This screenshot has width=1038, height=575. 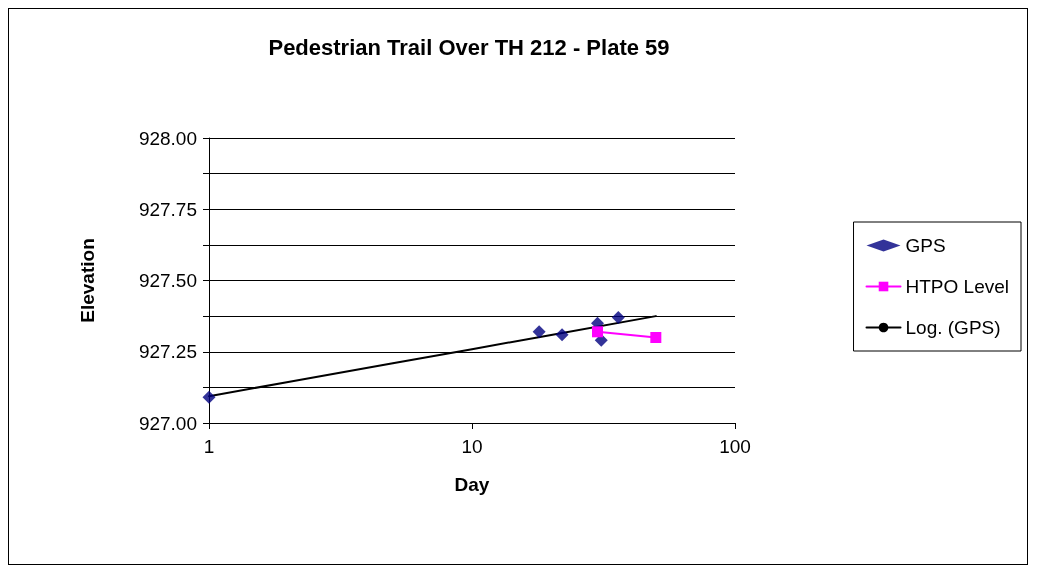 What do you see at coordinates (957, 286) in the screenshot?
I see `legend-label: HTPO Level` at bounding box center [957, 286].